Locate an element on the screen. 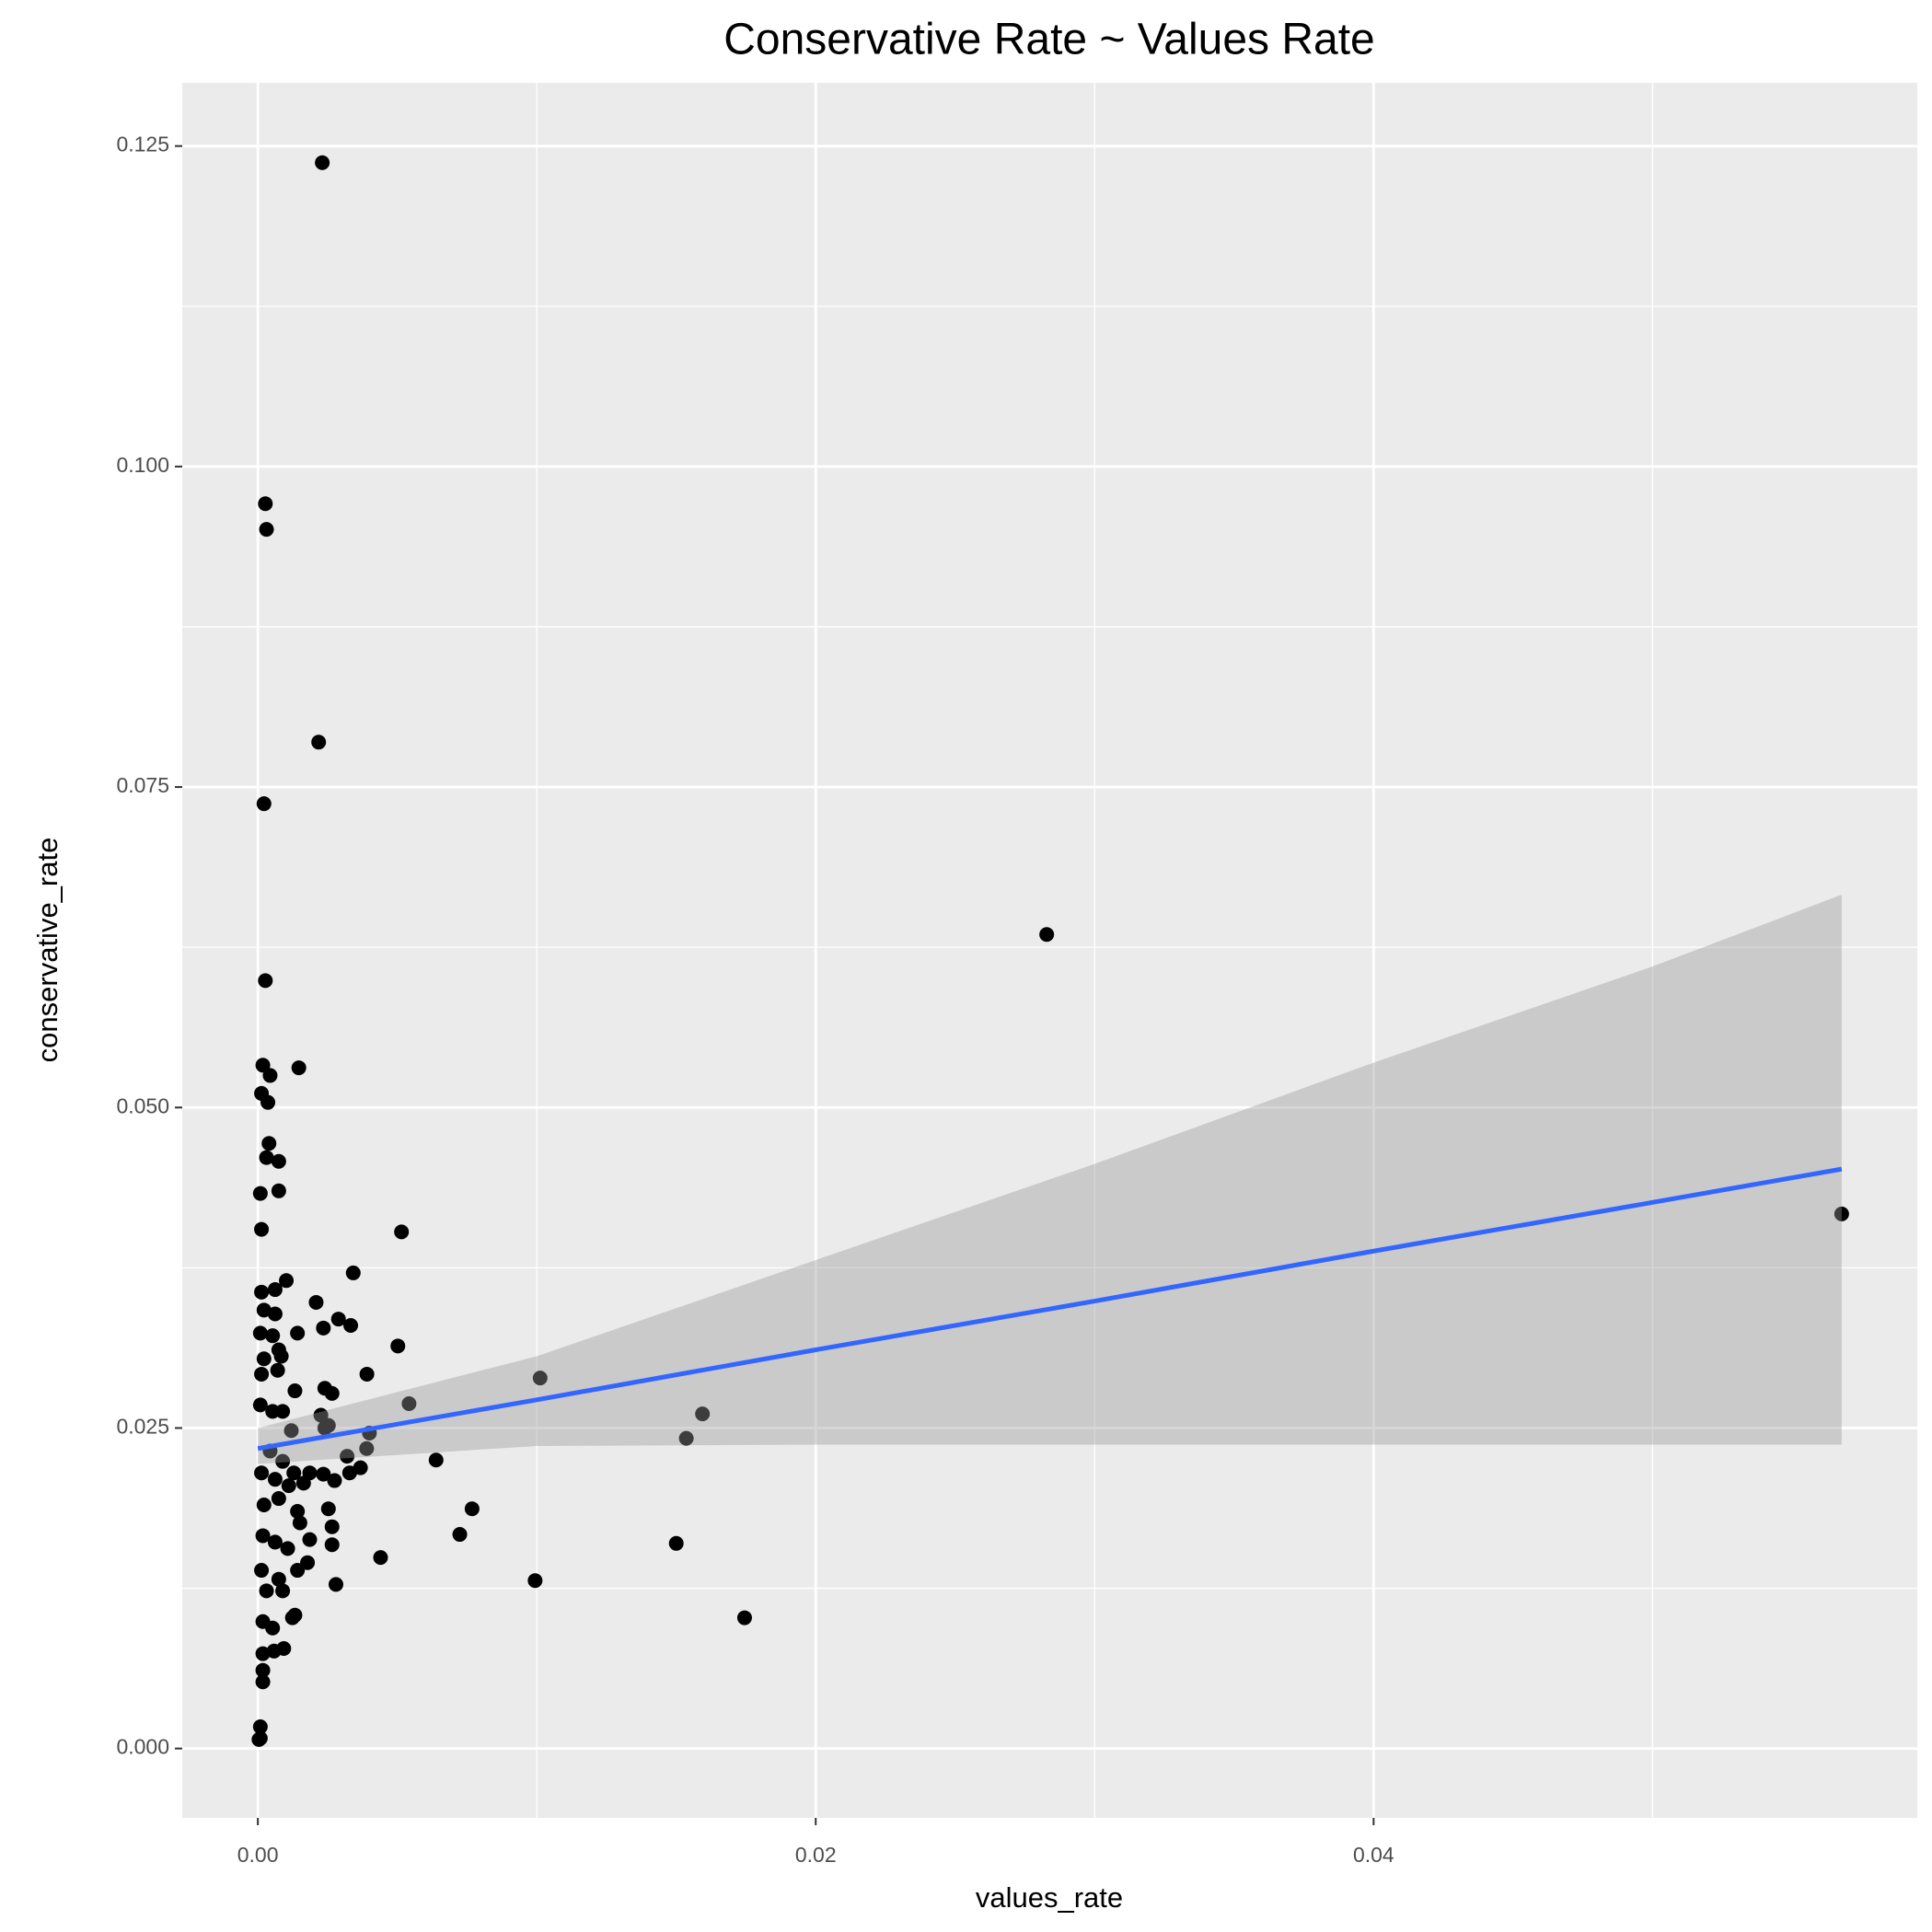  y-tick-label: 0.025 is located at coordinates (142, 1427).